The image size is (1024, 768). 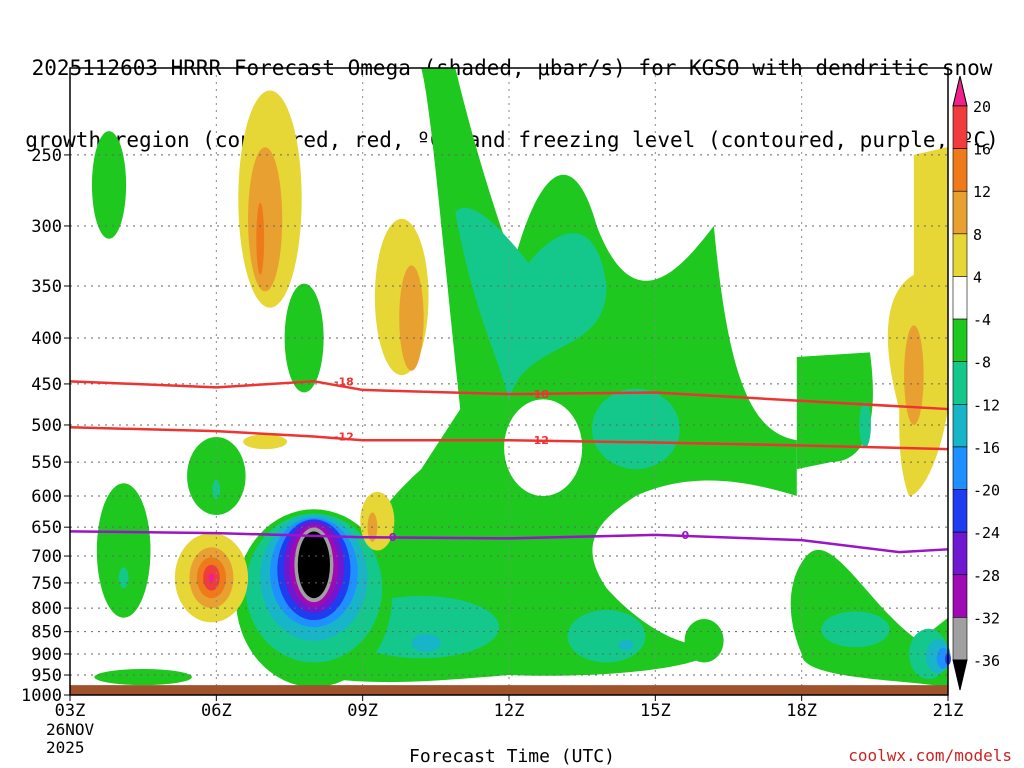 I want to click on black-upward-core, so click(x=313, y=565).